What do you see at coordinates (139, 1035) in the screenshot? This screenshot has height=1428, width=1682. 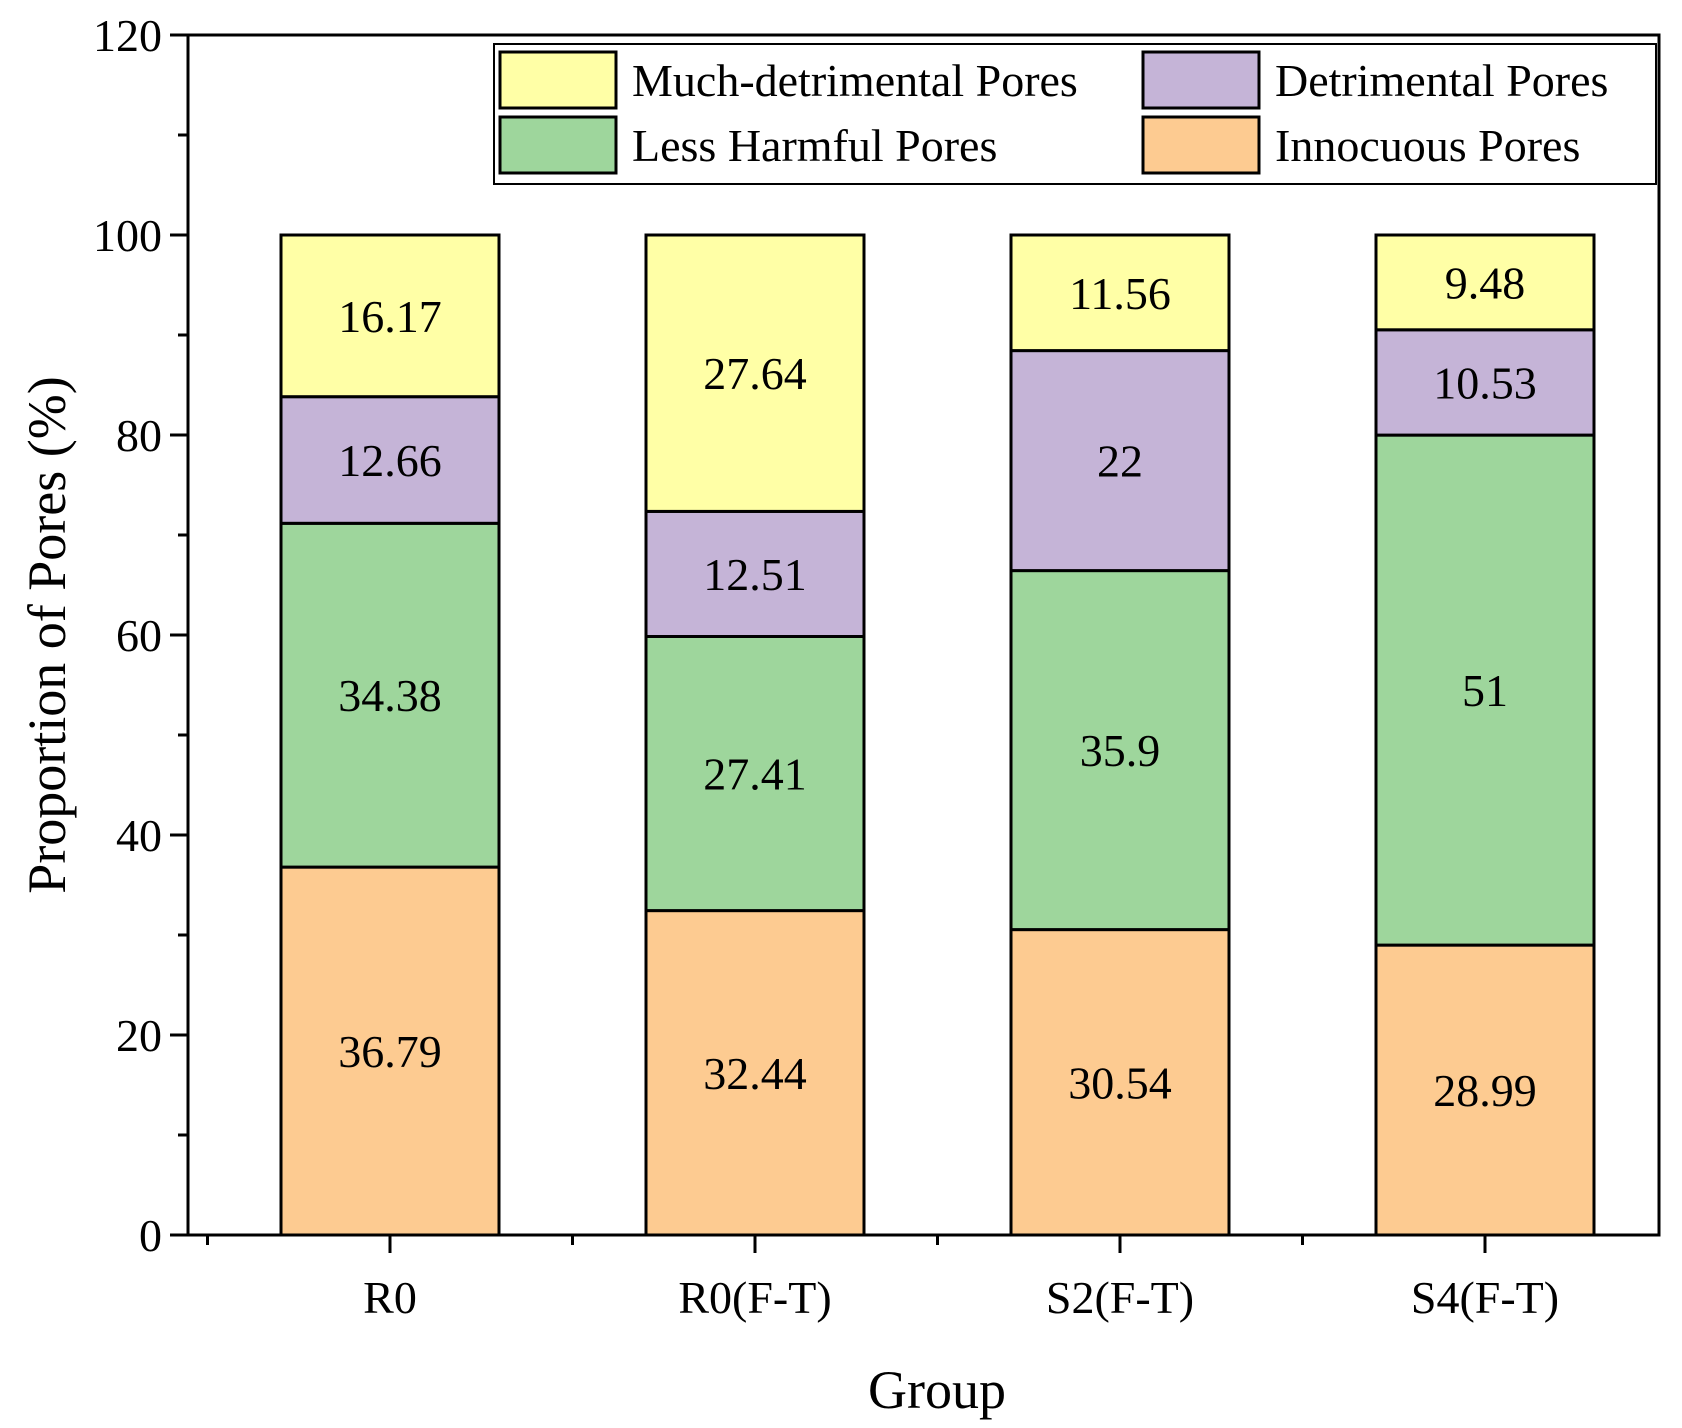 I see `y-tick-label-20: 20` at bounding box center [139, 1035].